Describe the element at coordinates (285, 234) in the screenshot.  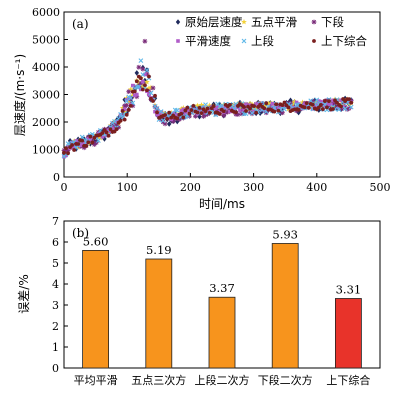
I see `bar-value-label: 5.93` at that location.